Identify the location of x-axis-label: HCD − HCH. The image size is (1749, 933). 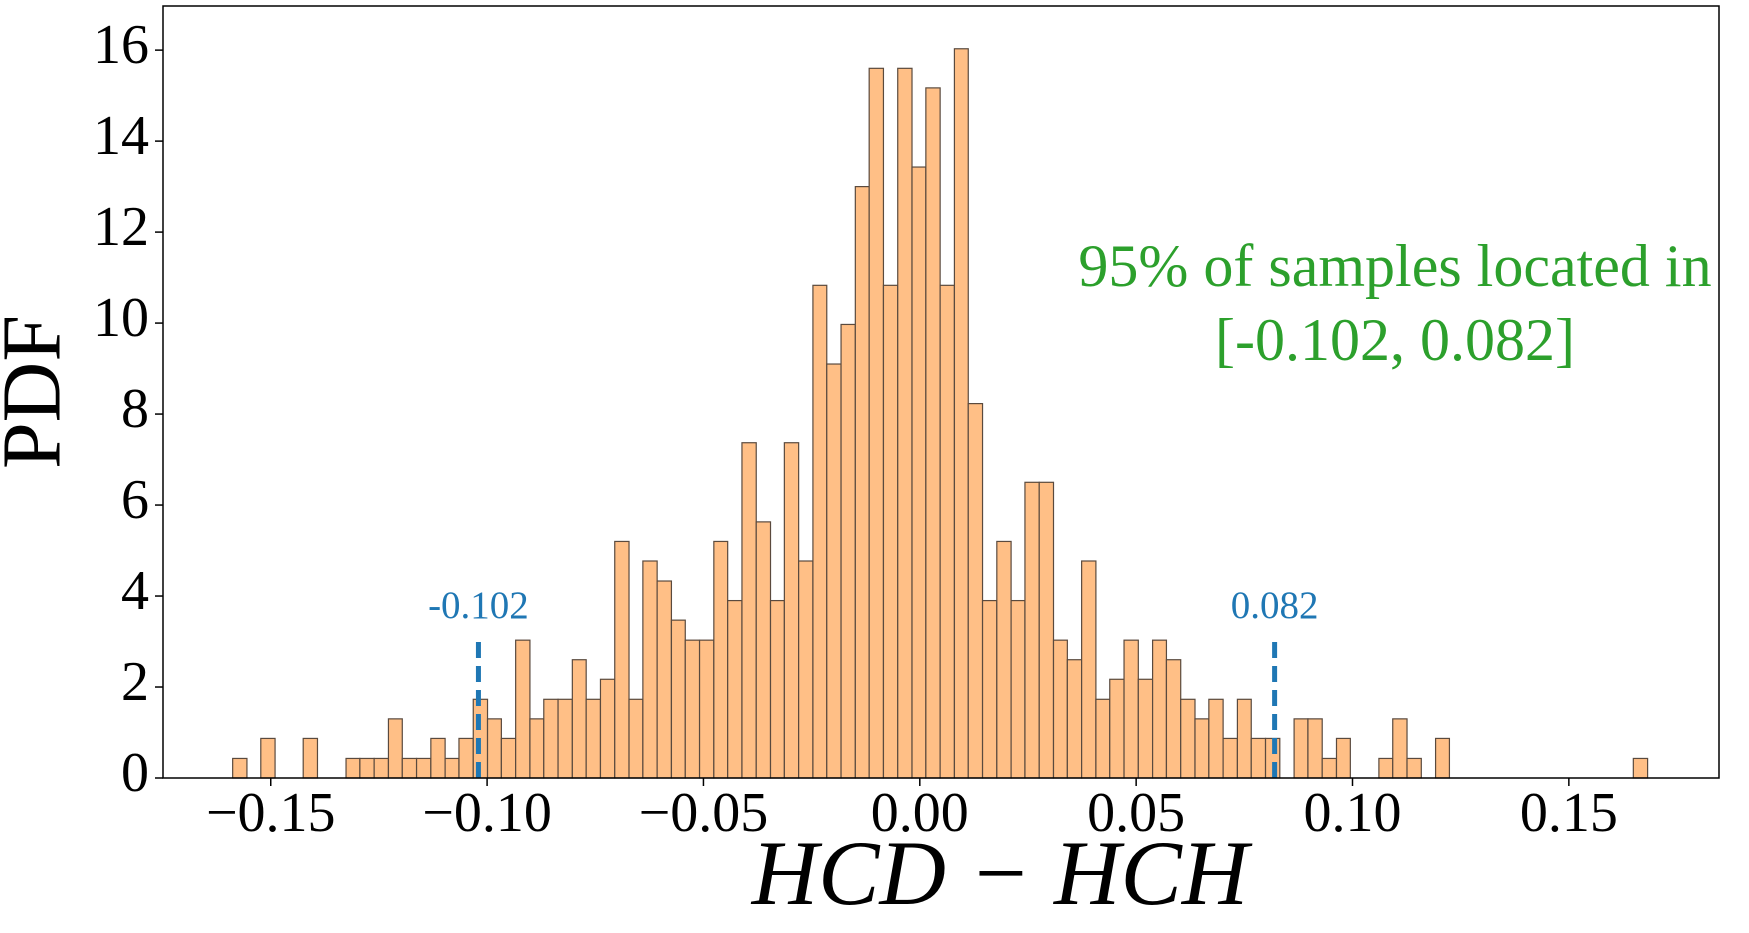
(1002, 873).